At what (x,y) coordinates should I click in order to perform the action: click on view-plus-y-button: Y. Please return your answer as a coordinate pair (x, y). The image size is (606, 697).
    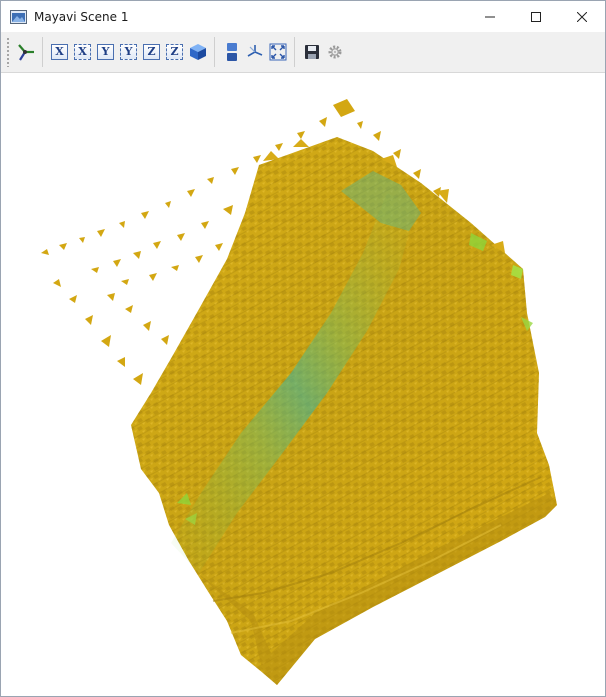
    Looking at the image, I should click on (105, 52).